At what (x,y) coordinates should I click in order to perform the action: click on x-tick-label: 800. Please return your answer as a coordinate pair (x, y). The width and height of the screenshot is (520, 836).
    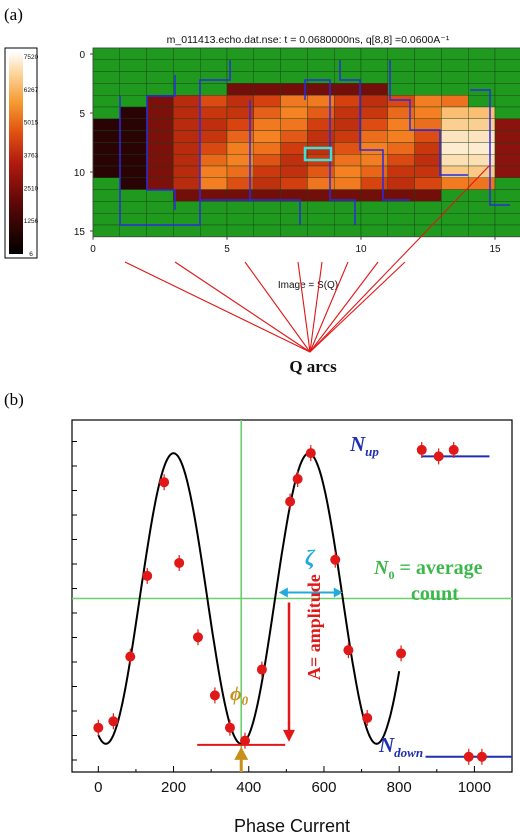
    Looking at the image, I should click on (399, 787).